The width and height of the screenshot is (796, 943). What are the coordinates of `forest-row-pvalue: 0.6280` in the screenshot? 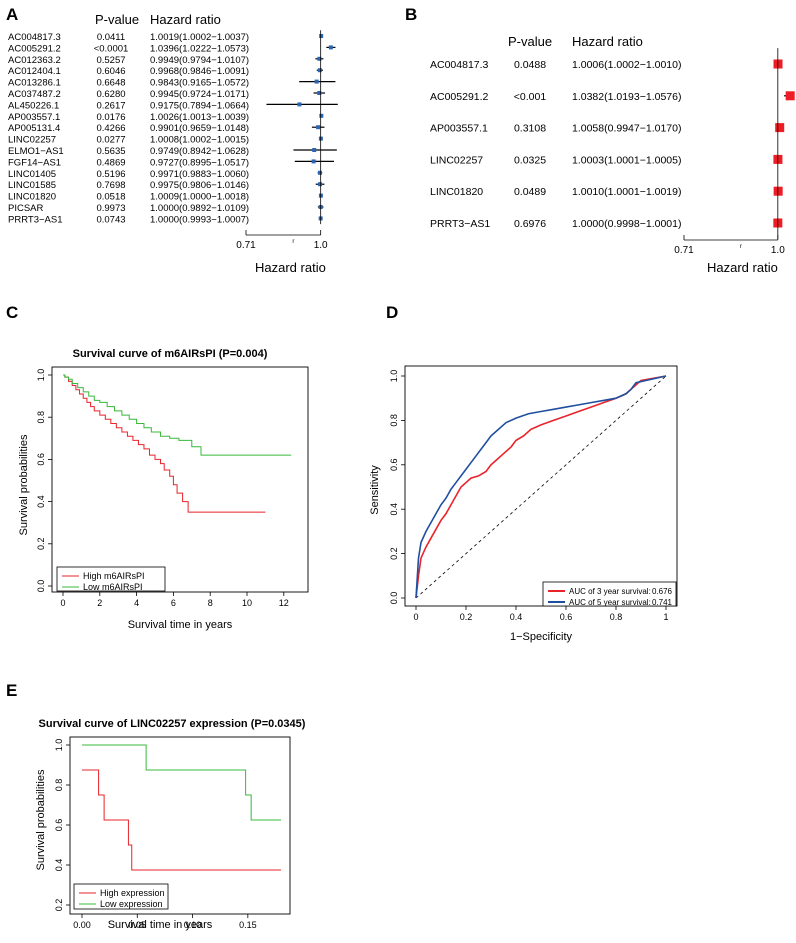 It's located at (110, 94).